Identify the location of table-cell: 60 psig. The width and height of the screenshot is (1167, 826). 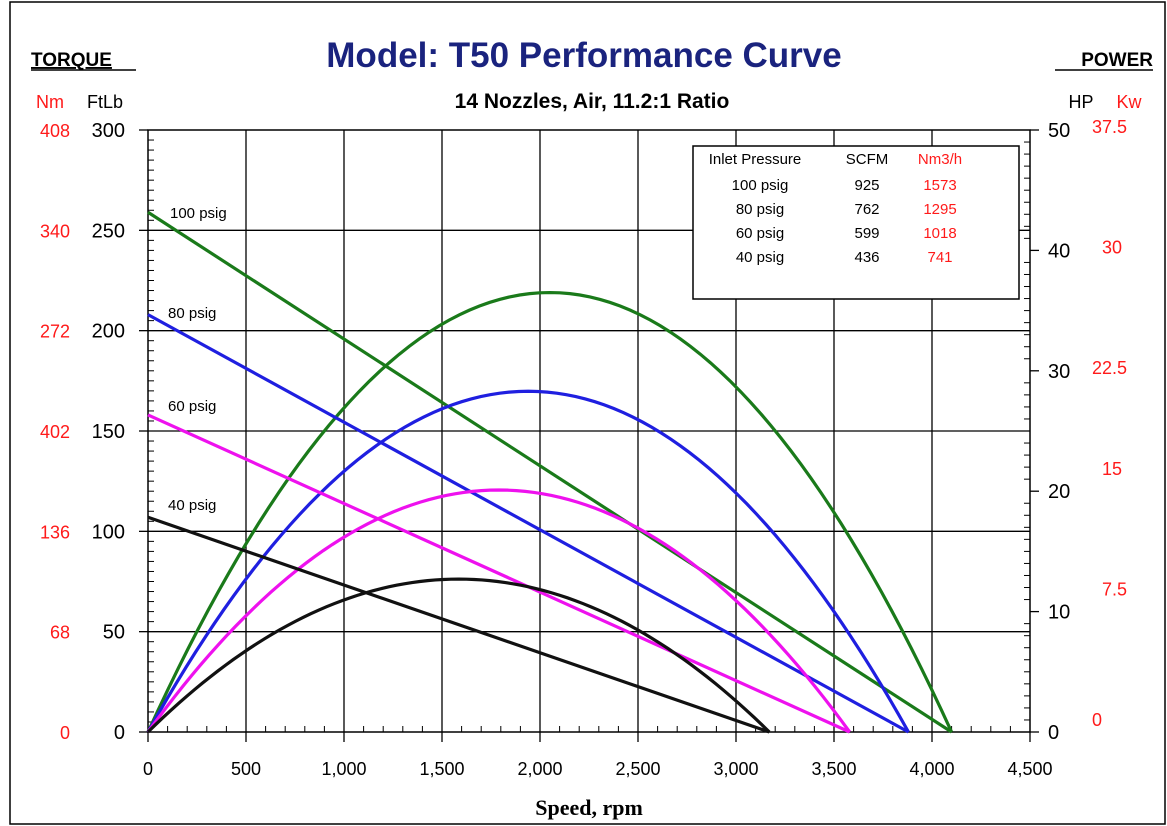
(760, 233).